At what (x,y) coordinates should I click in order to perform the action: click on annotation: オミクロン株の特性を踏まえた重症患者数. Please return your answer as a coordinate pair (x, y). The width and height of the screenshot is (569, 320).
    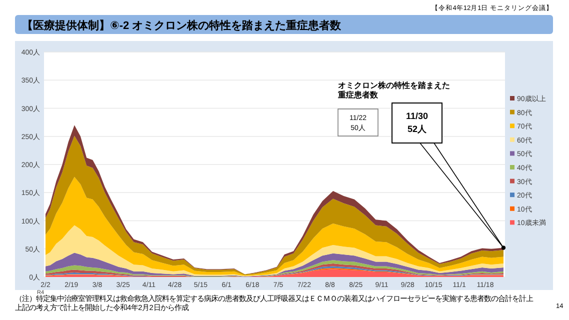
    Looking at the image, I should click on (393, 90).